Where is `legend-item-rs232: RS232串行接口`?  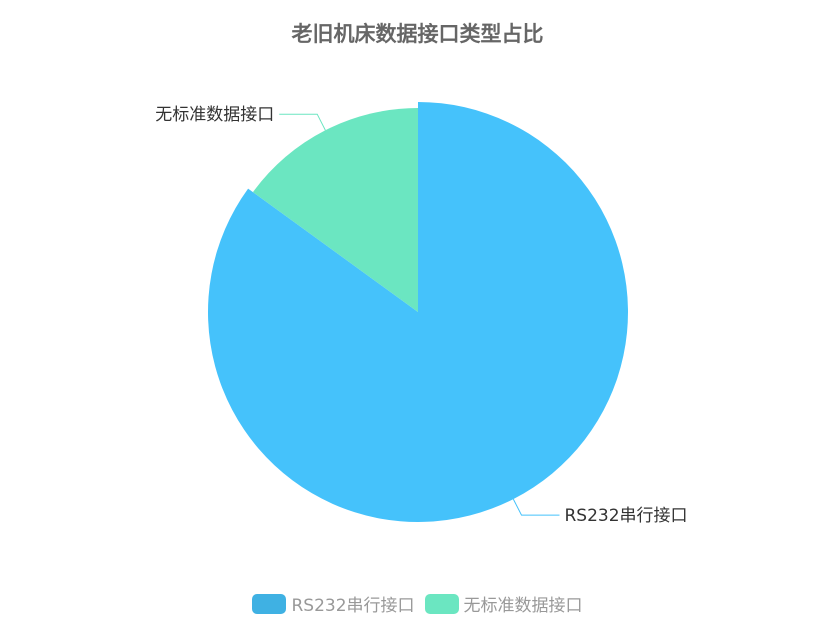
legend-item-rs232: RS232串行接口 is located at coordinates (333, 603).